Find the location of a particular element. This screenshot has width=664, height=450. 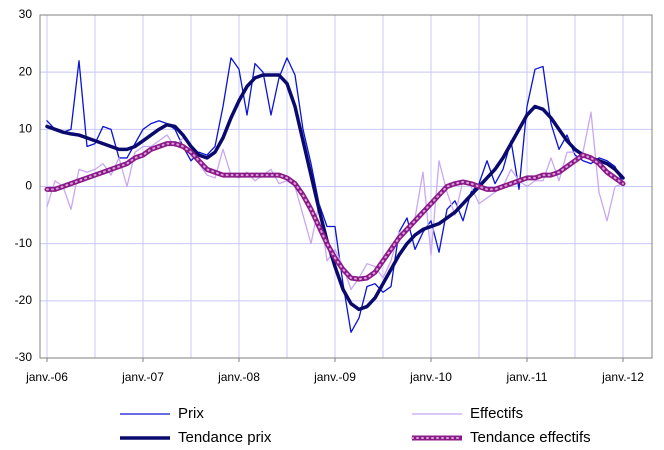

legend-label: Effectifs is located at coordinates (496, 413).